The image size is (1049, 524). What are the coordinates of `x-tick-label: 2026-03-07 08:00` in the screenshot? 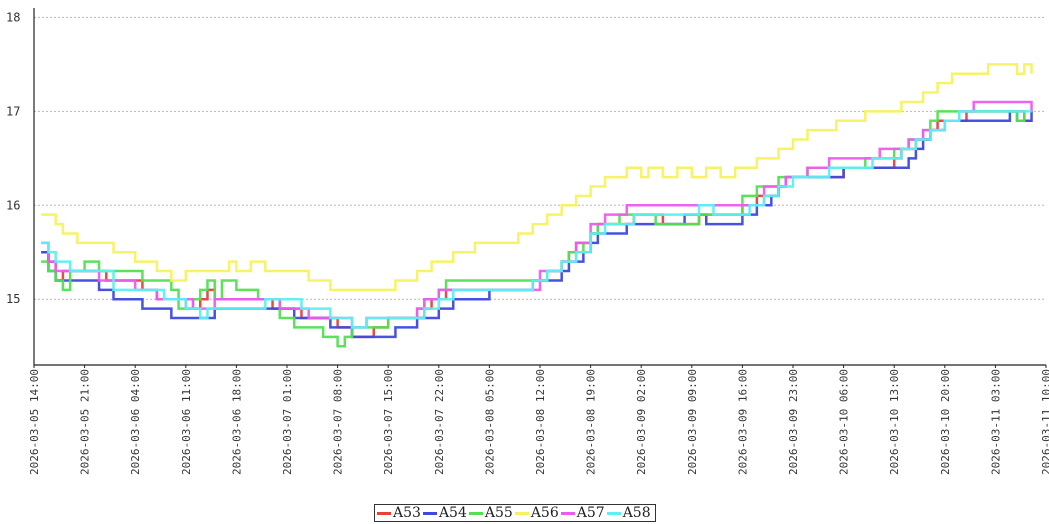 It's located at (338, 422).